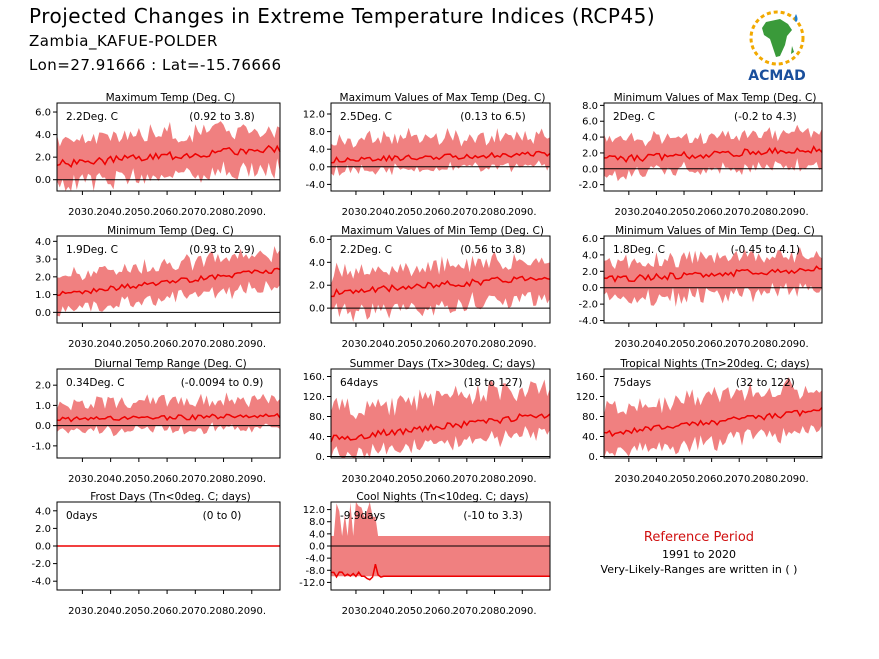 The width and height of the screenshot is (879, 659). I want to click on likely-range-label: (18 to 127), so click(493, 383).